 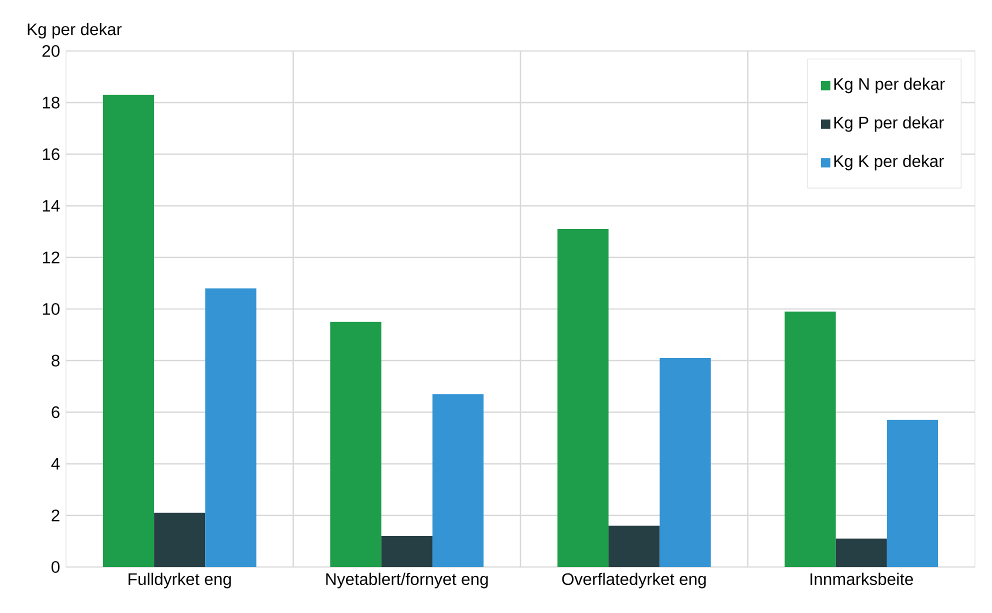 What do you see at coordinates (56, 412) in the screenshot?
I see `y-tick-label: 6` at bounding box center [56, 412].